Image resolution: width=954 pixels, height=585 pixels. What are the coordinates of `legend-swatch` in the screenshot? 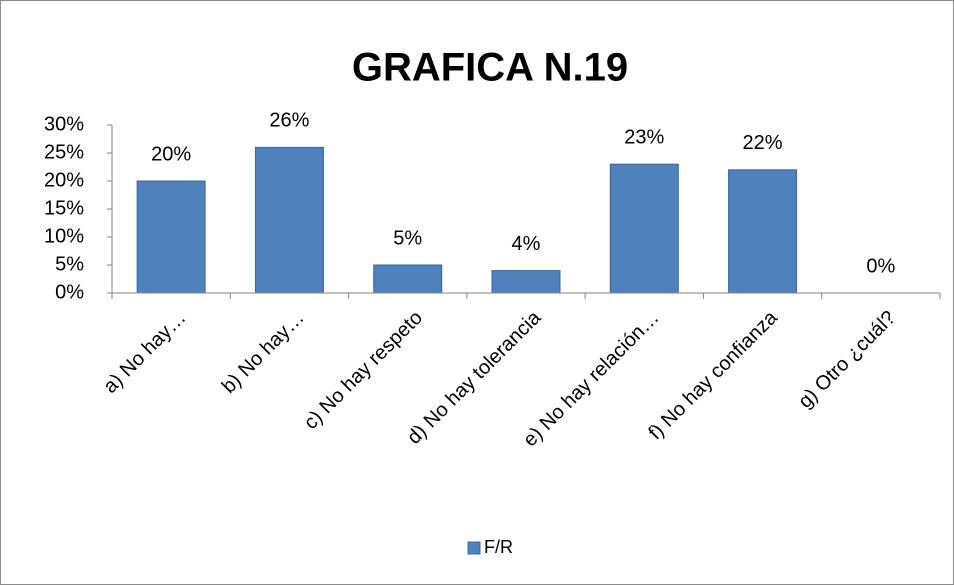 It's located at (474, 548).